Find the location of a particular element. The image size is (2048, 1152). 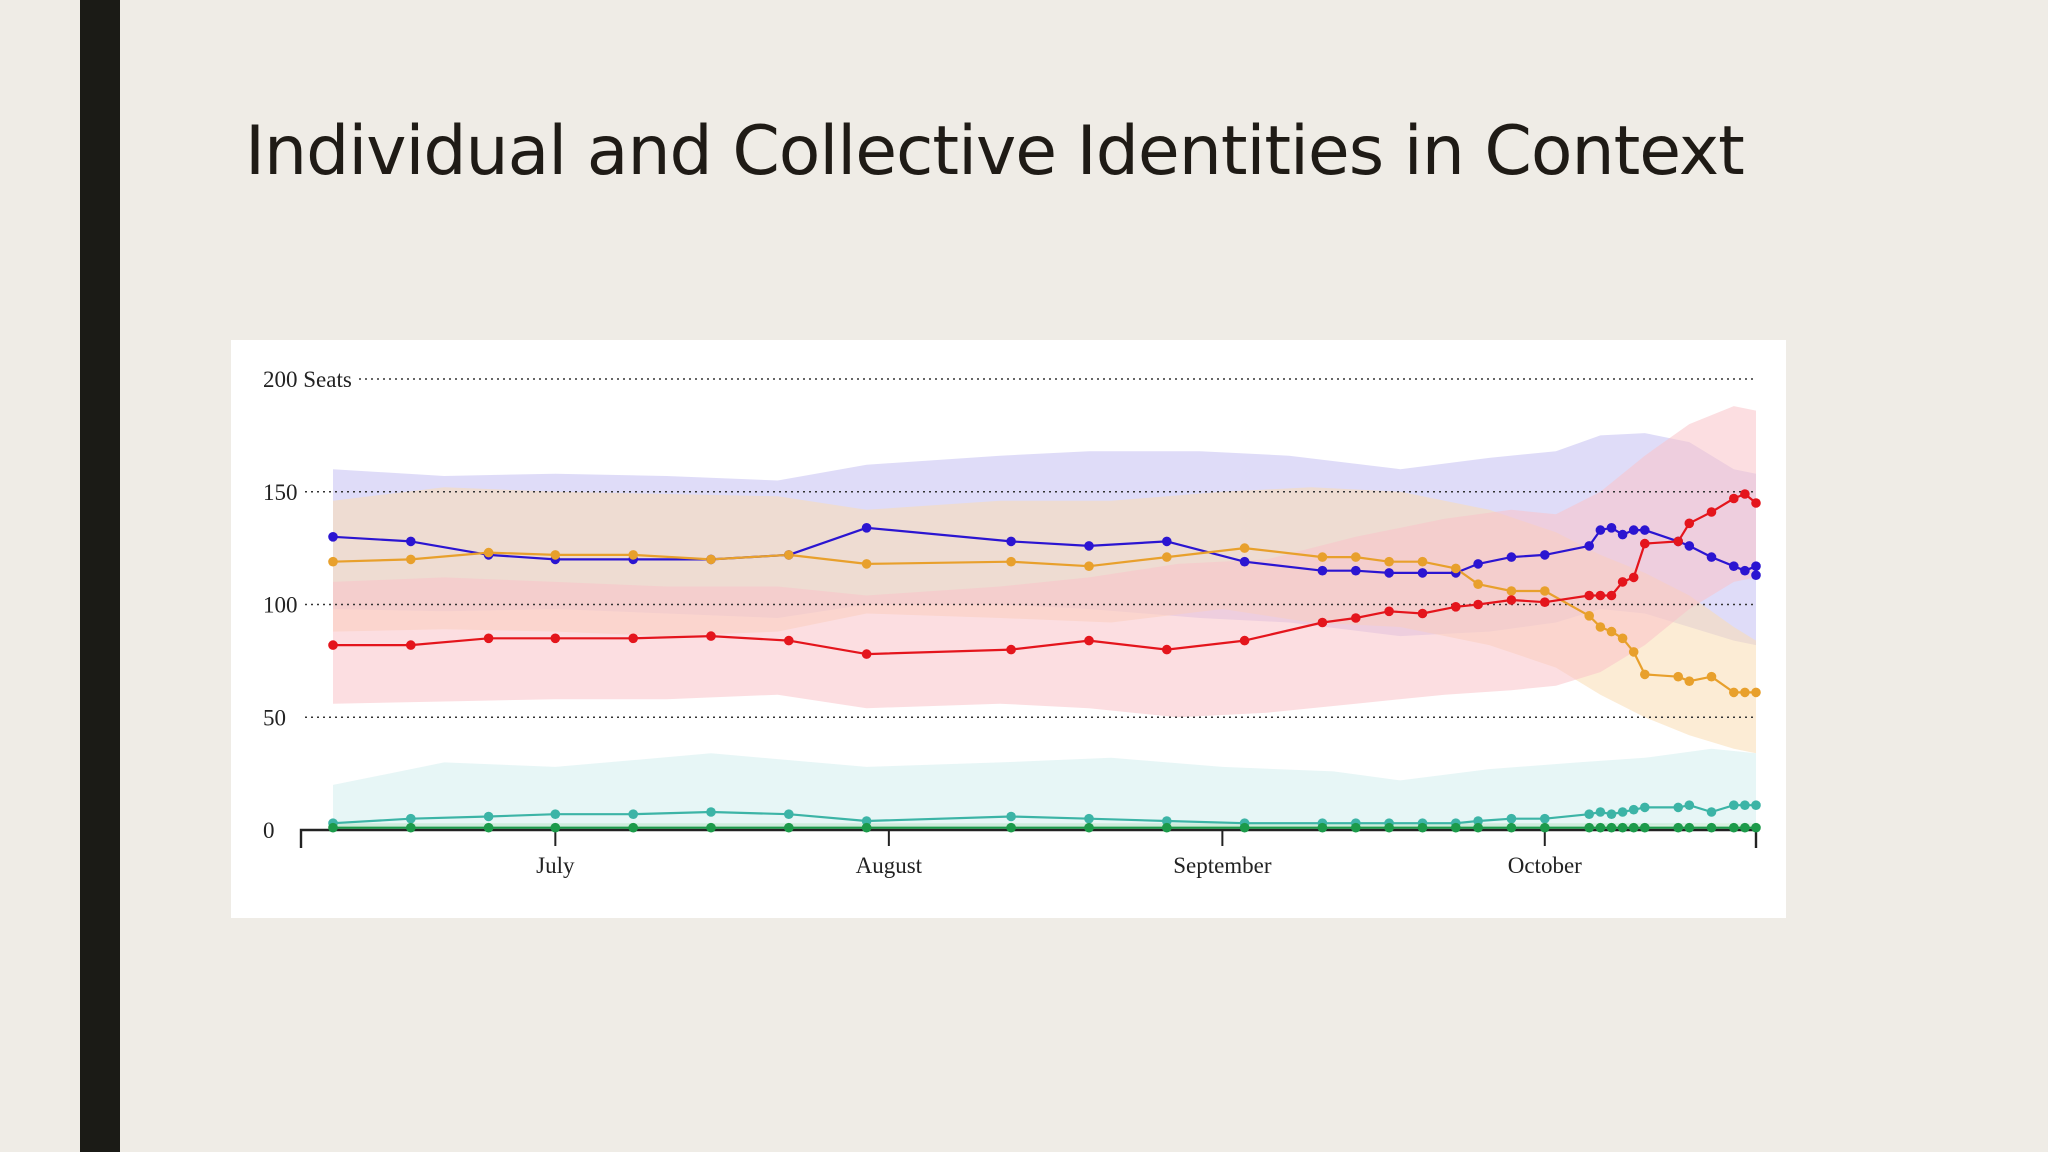

y-tick-label: 200 Seats is located at coordinates (307, 379).